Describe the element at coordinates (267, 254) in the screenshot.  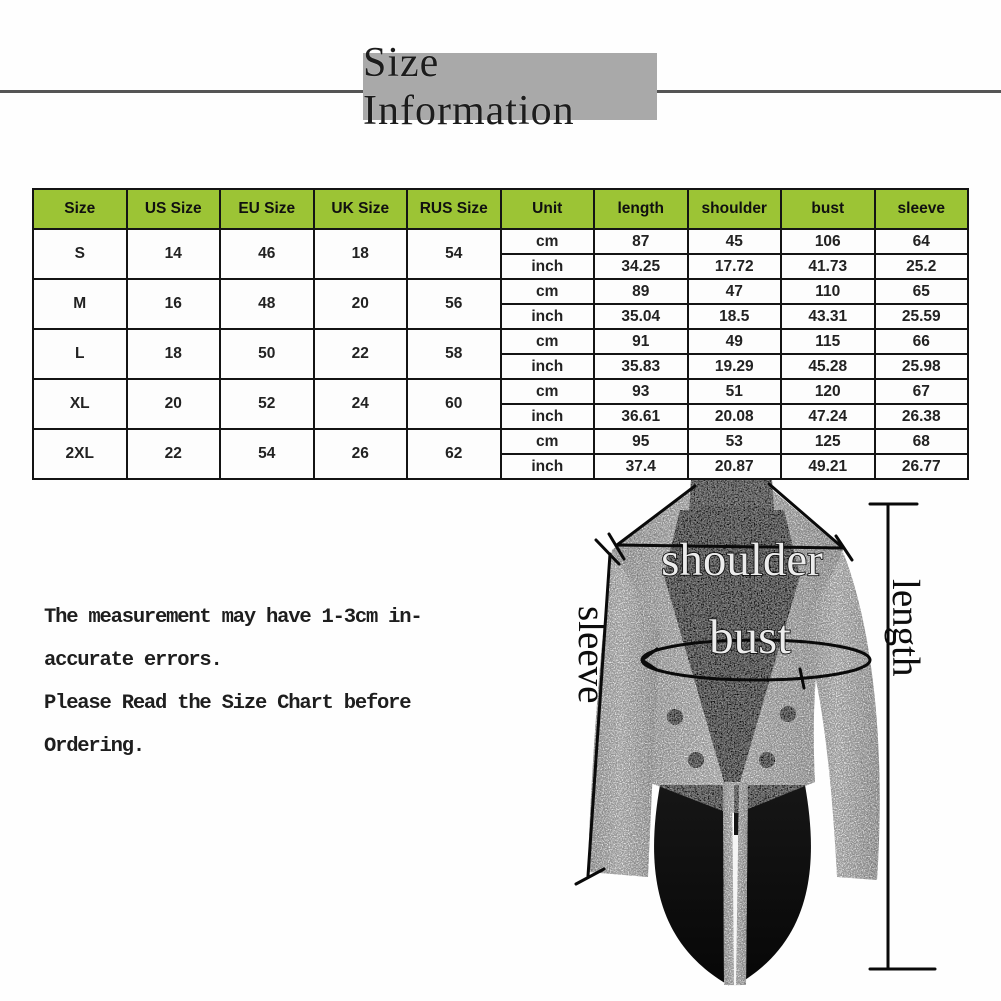
I see `value-cell: 46` at that location.